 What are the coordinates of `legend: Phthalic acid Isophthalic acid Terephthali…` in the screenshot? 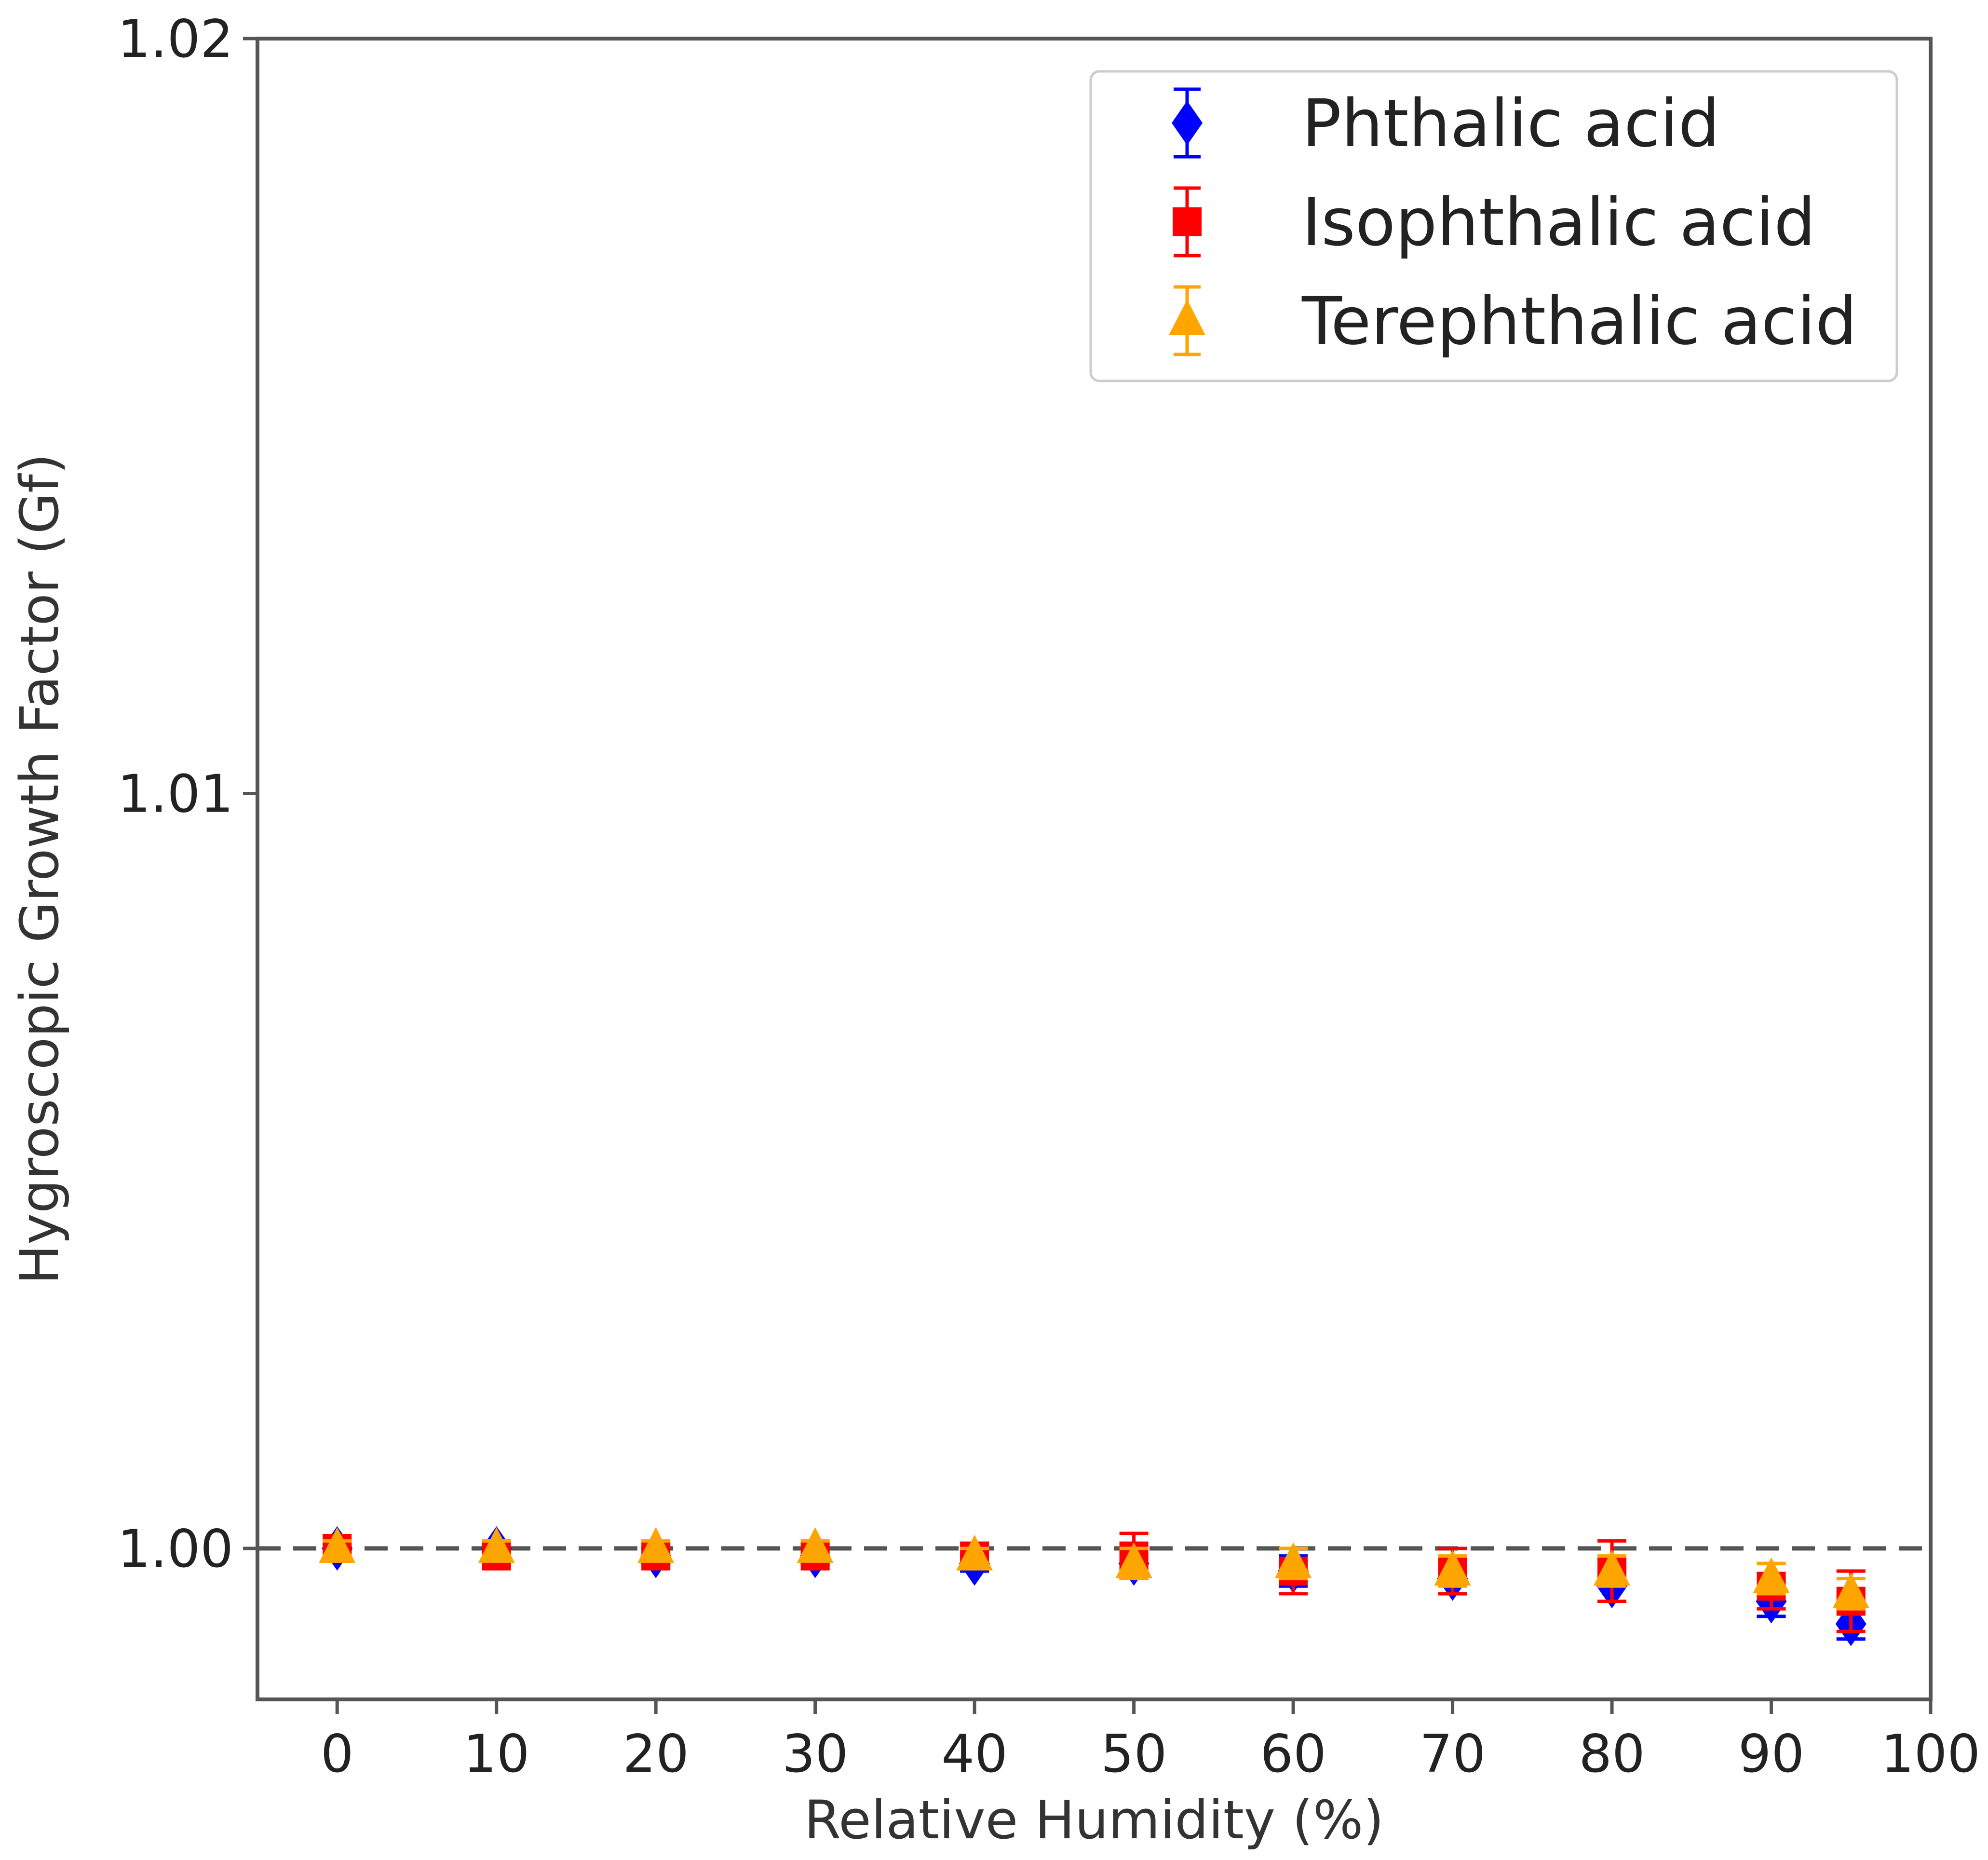 It's located at (1493, 226).